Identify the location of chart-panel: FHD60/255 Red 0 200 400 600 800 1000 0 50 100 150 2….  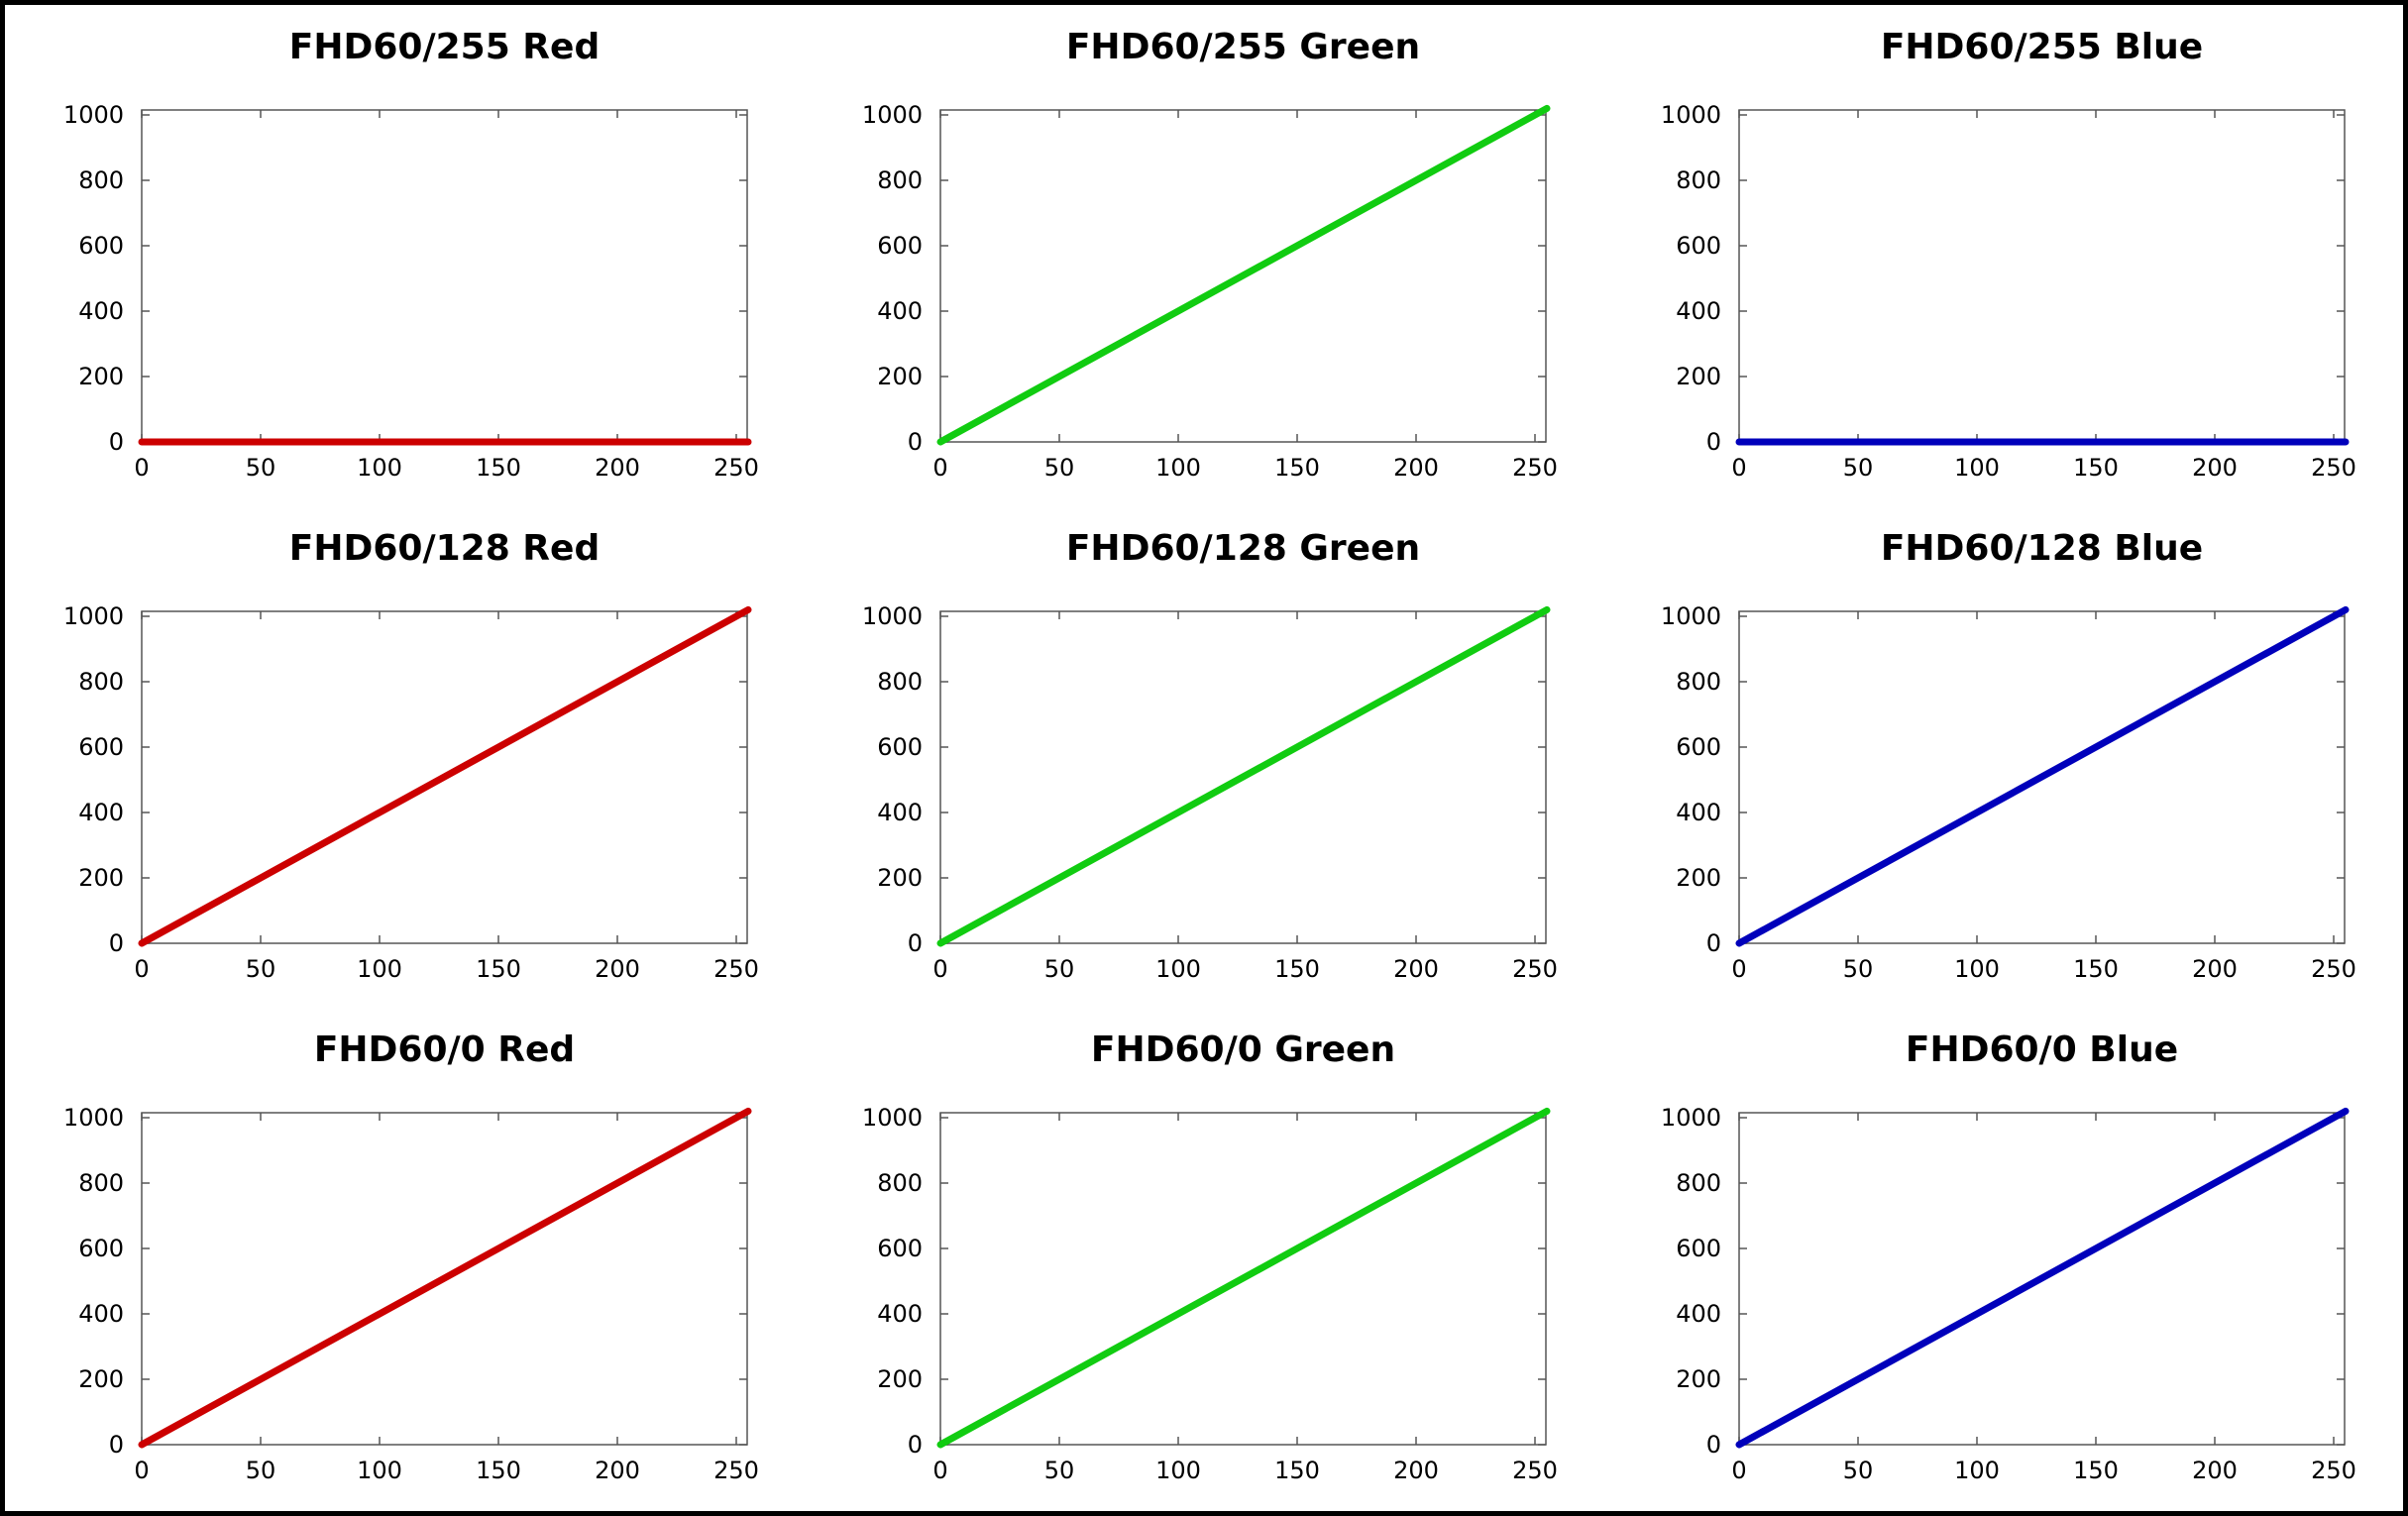
(411, 254).